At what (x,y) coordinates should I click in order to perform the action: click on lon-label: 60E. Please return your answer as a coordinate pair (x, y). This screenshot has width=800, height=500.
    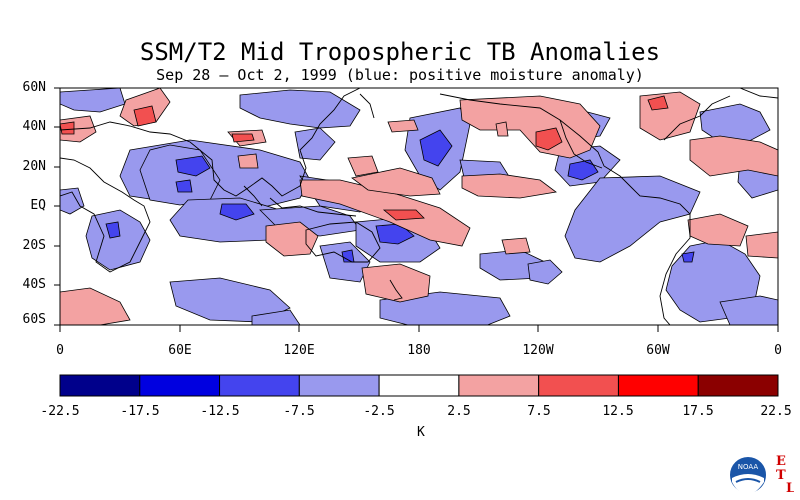
    Looking at the image, I should click on (180, 350).